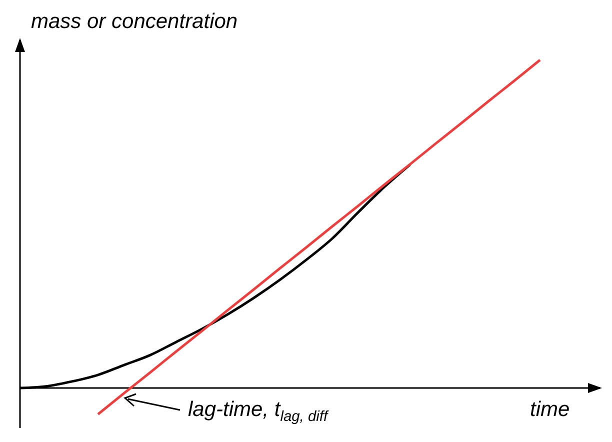 The height and width of the screenshot is (442, 612). I want to click on y-axis-title: mass or concentration, so click(134, 22).